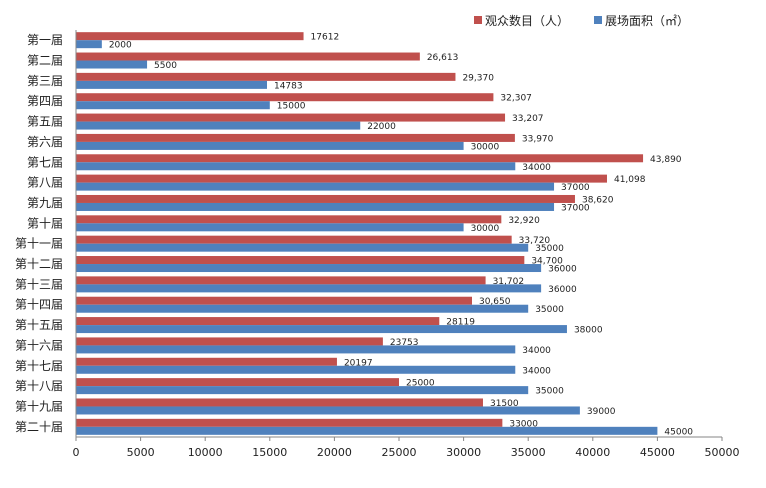  Describe the element at coordinates (141, 452) in the screenshot. I see `x-tick-label: 5000` at that location.